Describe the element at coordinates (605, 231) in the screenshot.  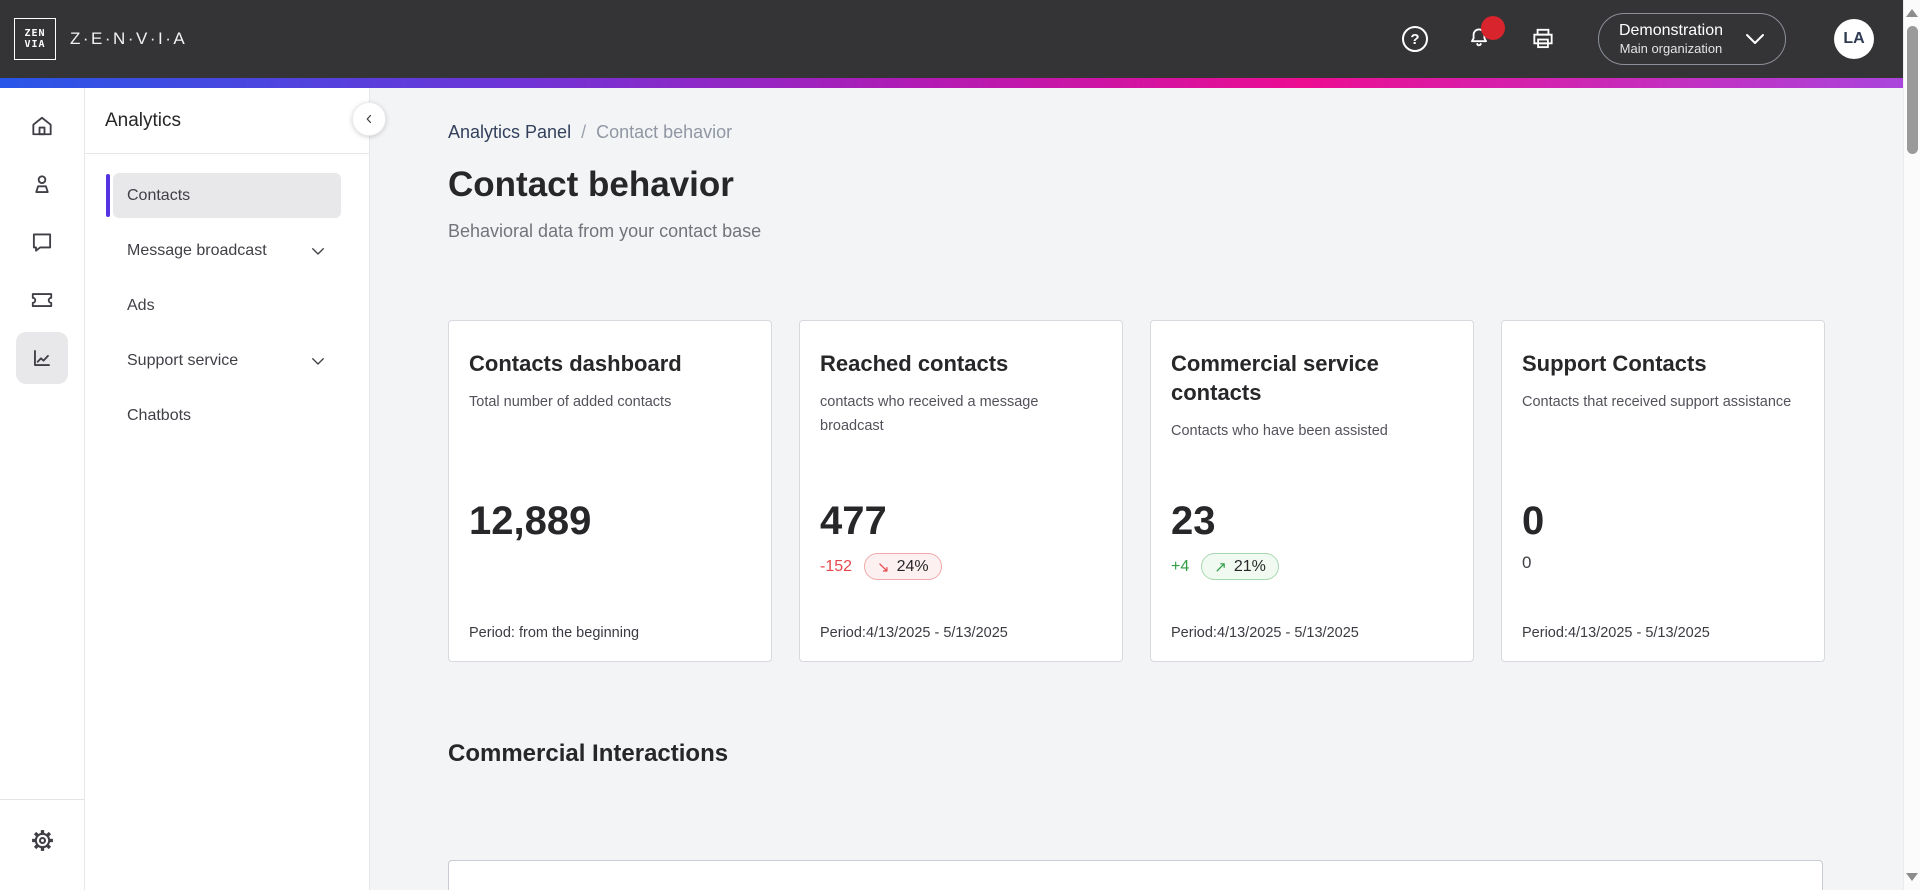
I see `page-subtitle: Behavioral data from your contact base` at that location.